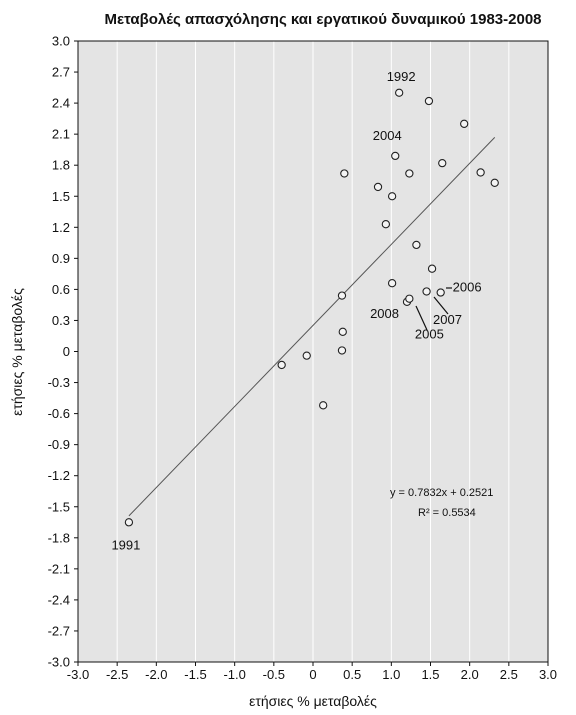 The image size is (576, 715). I want to click on y-tick-label: -2.1, so click(59, 568).